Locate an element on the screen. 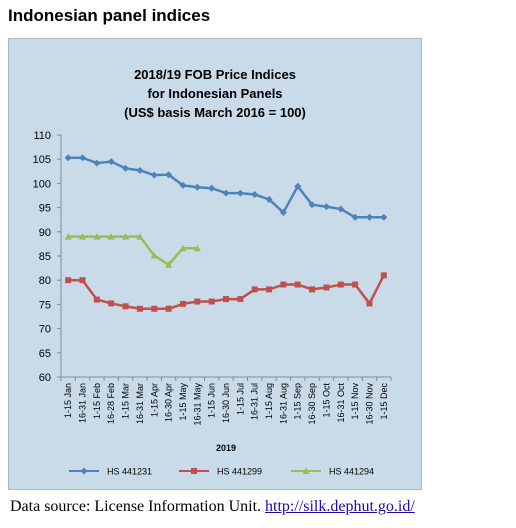 This screenshot has height=528, width=516. x-tick-label: 16-31 May is located at coordinates (197, 404).